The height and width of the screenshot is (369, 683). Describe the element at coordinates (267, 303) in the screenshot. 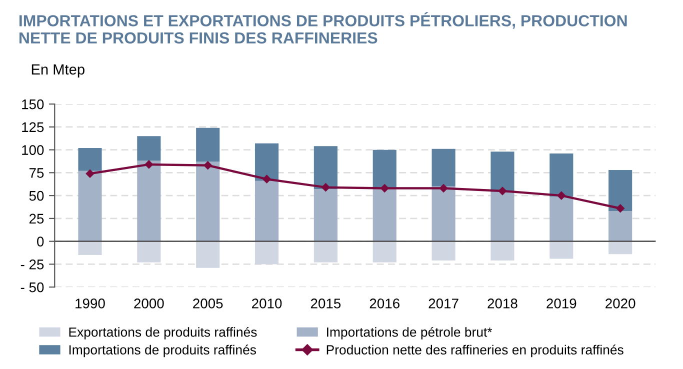

I see `x-tick-label: 2010` at that location.